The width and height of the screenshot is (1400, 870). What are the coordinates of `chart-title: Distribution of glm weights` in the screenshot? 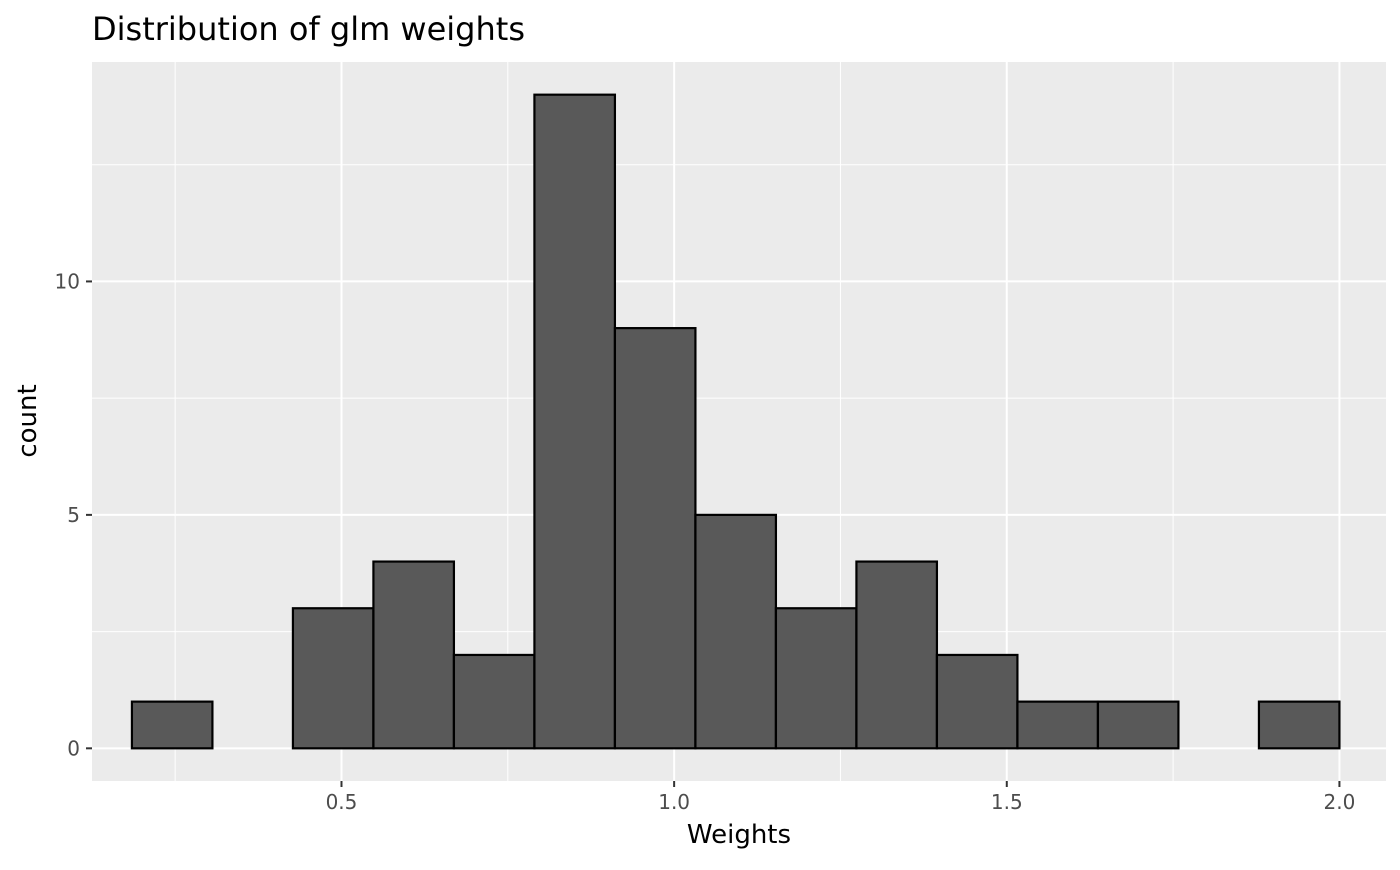 It's located at (308, 29).